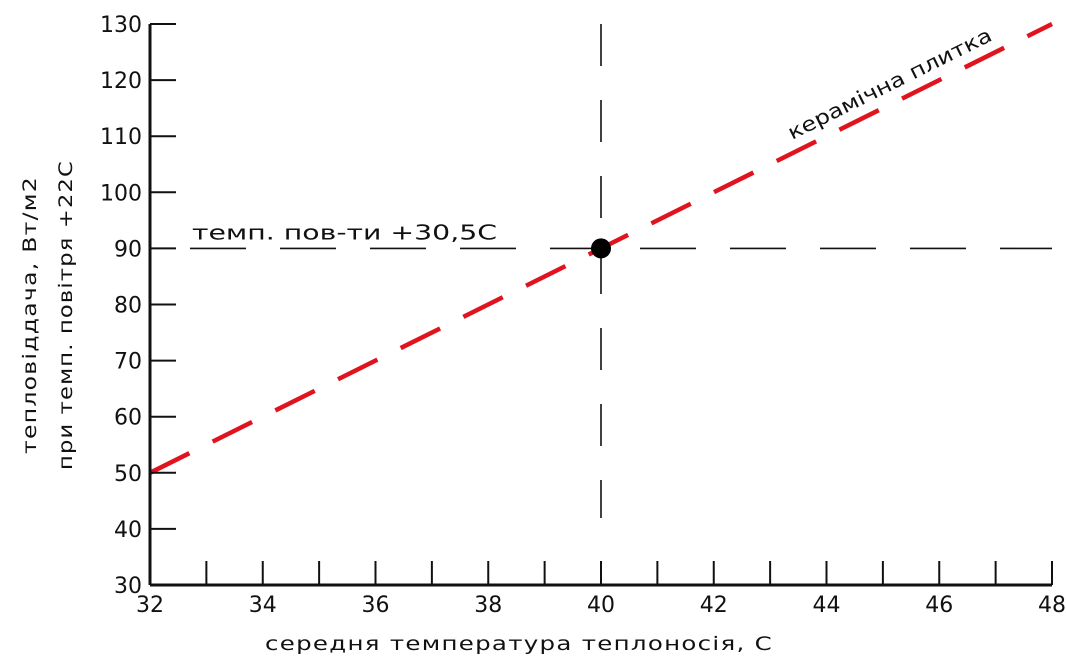 The height and width of the screenshot is (656, 1066). I want to click on y-tick-label: 100, so click(121, 193).